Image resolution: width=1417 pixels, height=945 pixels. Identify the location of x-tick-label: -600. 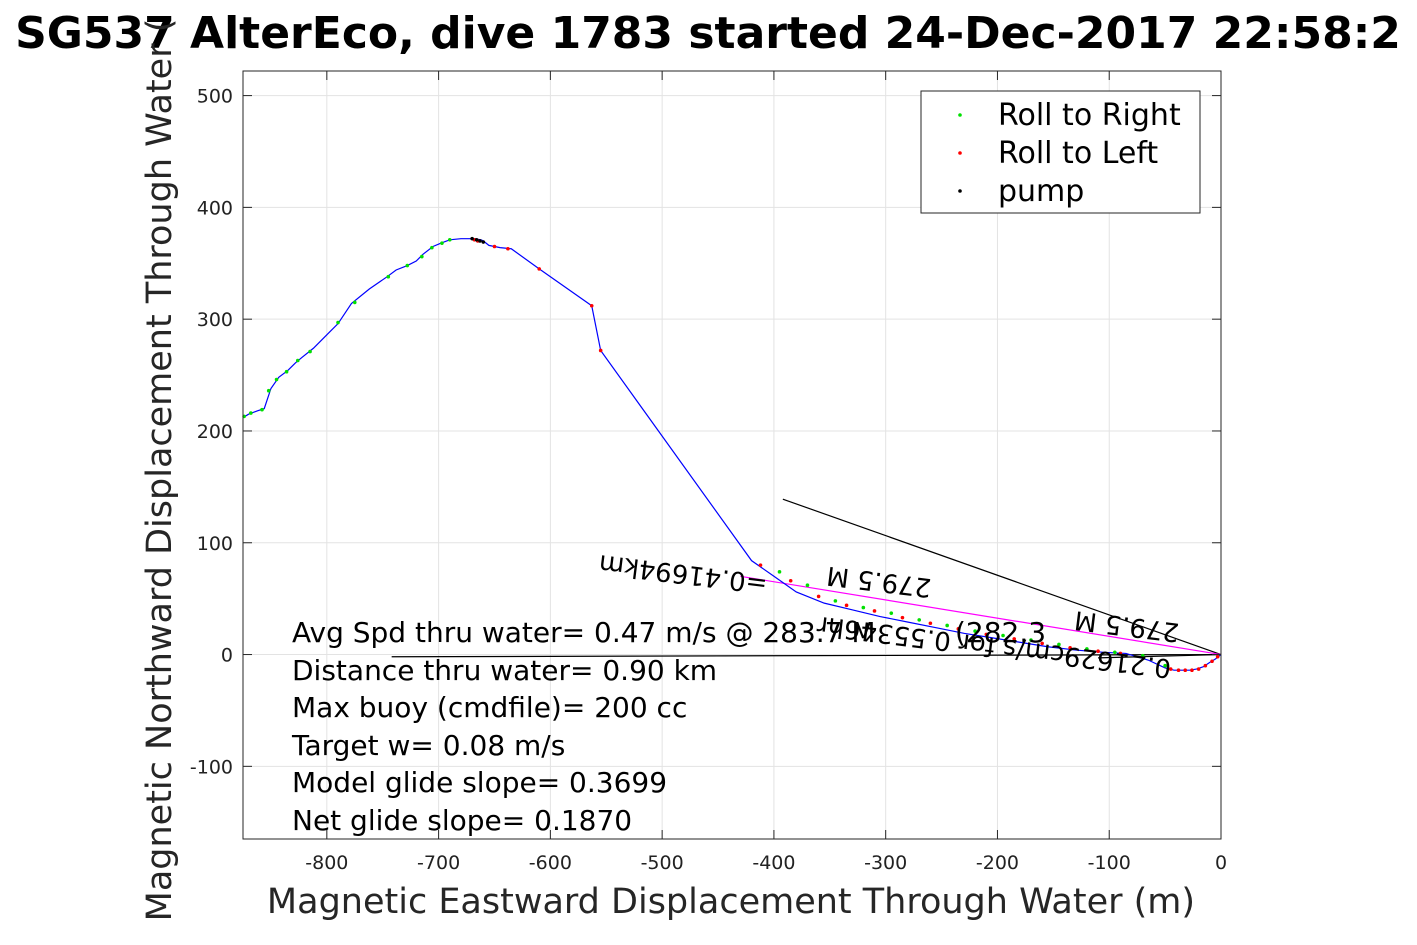
(550, 863).